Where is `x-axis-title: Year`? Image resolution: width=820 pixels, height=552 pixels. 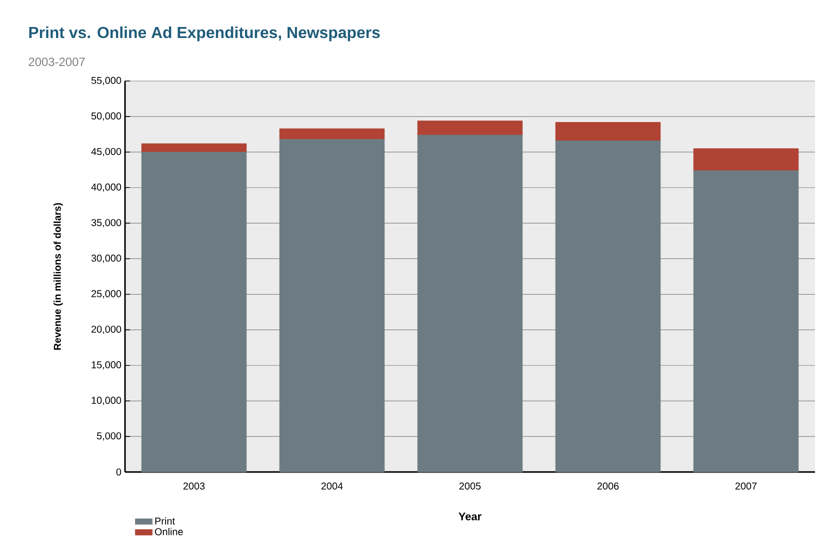
x-axis-title: Year is located at coordinates (470, 516).